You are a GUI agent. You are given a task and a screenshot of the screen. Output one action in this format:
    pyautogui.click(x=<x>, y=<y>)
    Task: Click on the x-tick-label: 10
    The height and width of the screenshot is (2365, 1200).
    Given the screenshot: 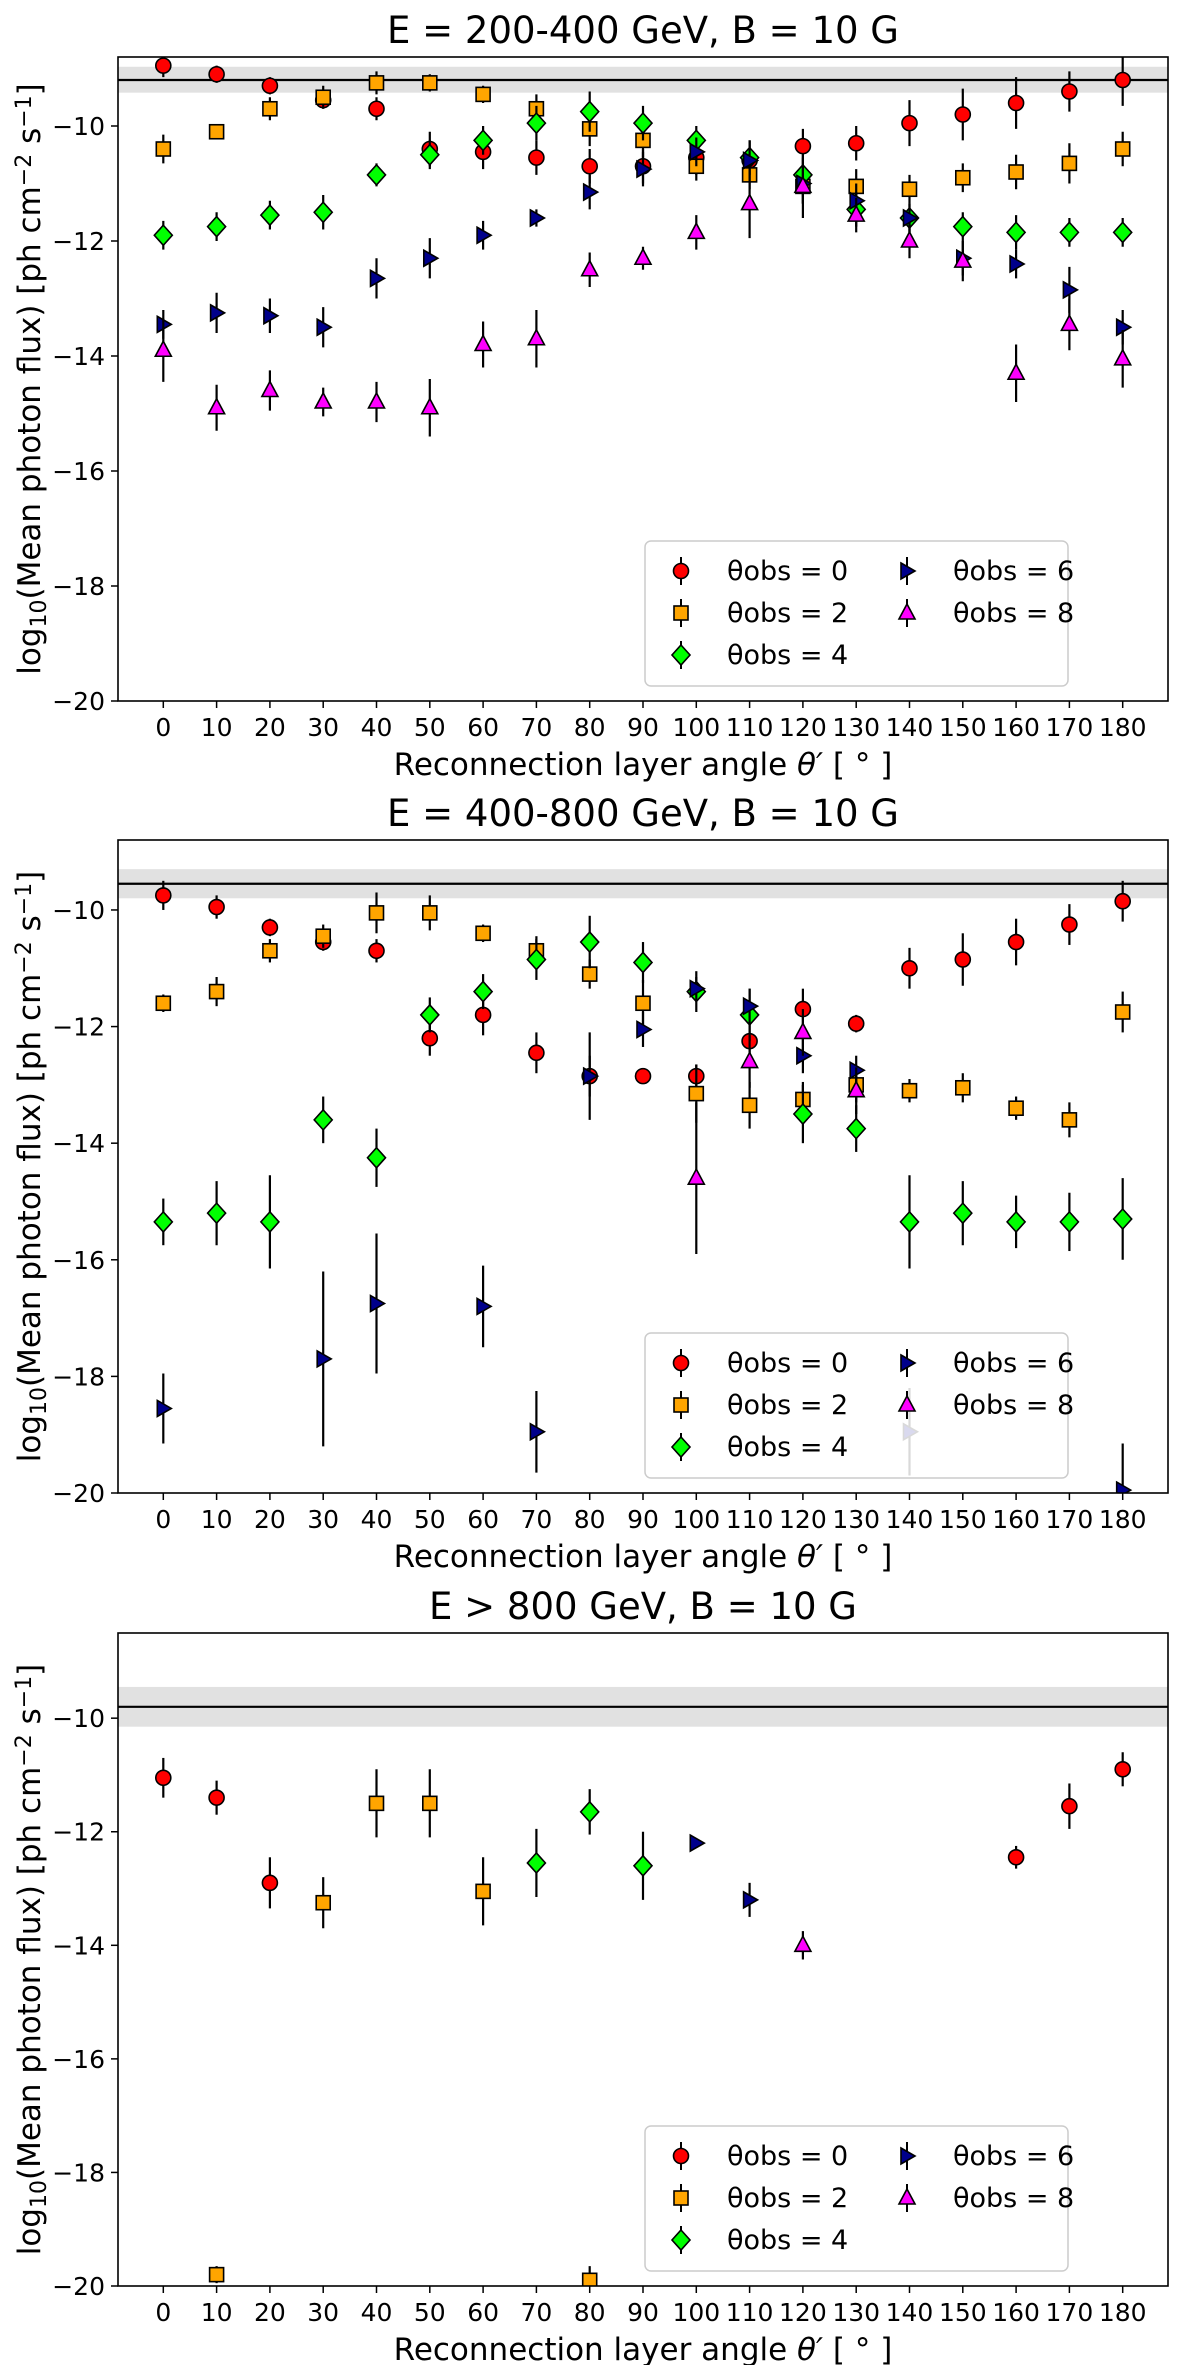 What is the action you would take?
    pyautogui.click(x=217, y=727)
    